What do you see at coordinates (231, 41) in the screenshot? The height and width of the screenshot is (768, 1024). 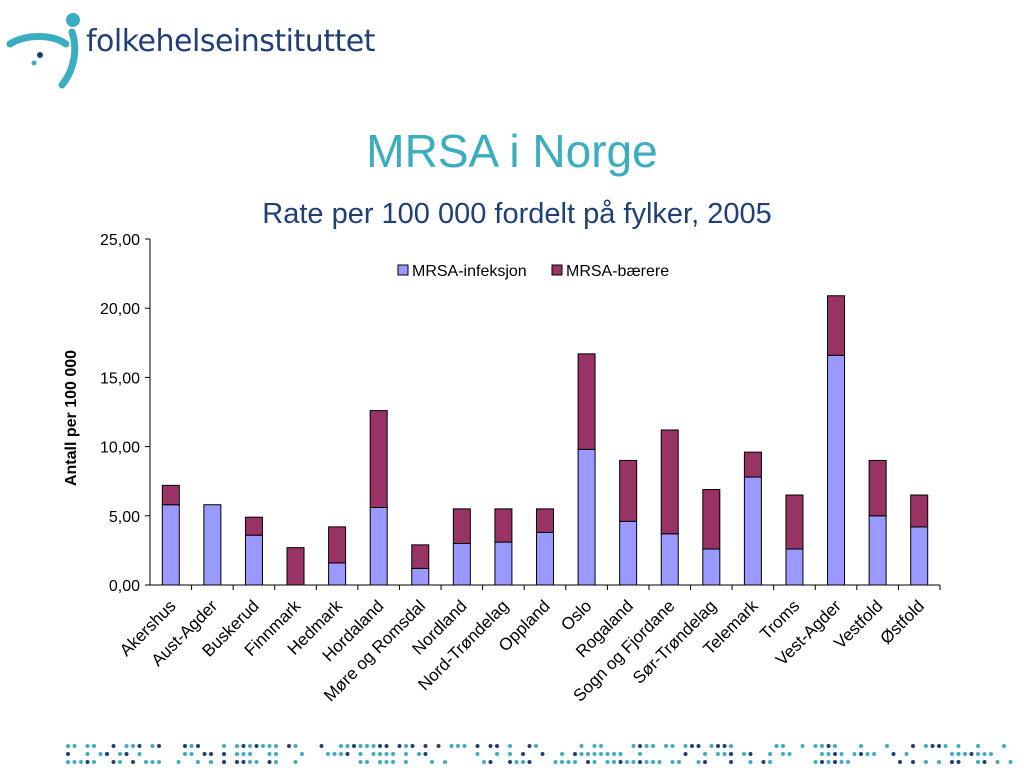 I see `logo-text: folkehelseinstituttet` at bounding box center [231, 41].